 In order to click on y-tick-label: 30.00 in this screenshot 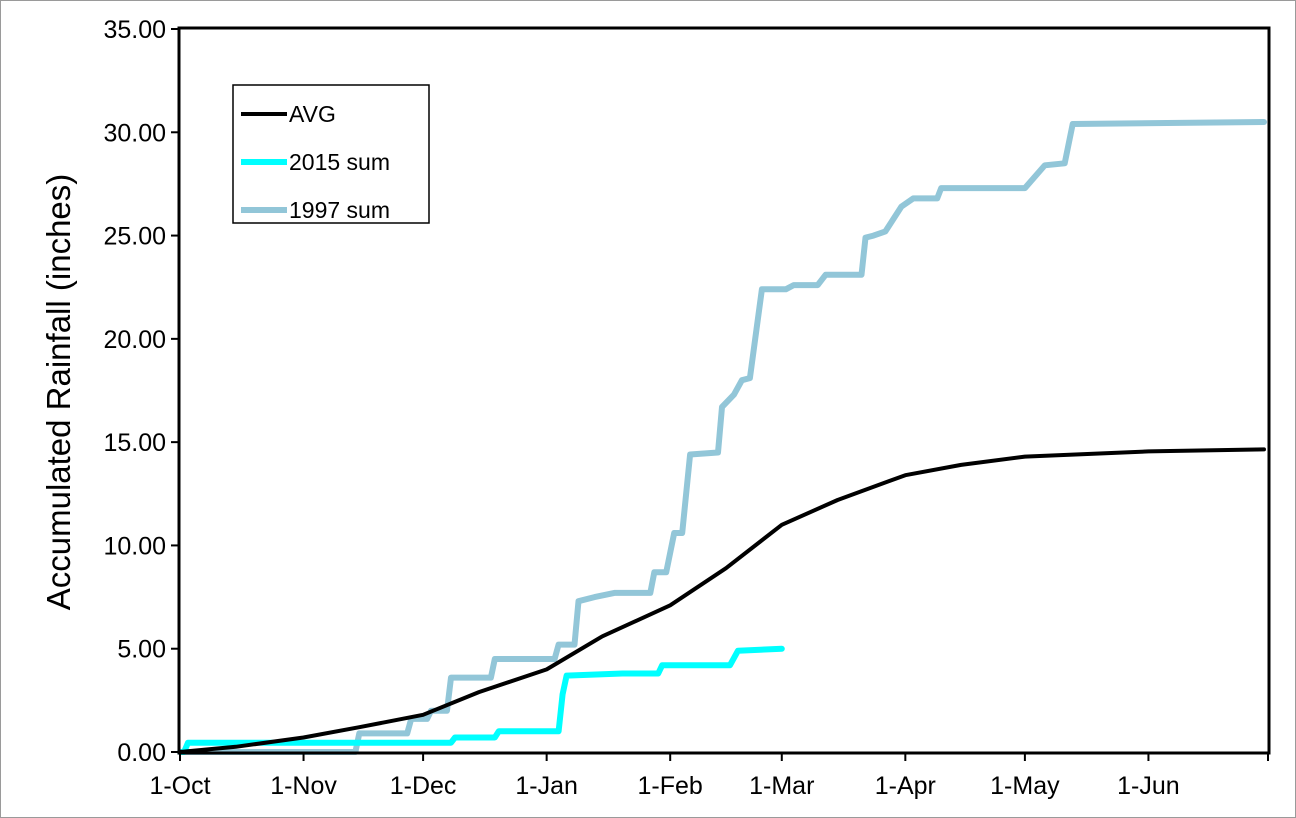, I will do `click(134, 133)`.